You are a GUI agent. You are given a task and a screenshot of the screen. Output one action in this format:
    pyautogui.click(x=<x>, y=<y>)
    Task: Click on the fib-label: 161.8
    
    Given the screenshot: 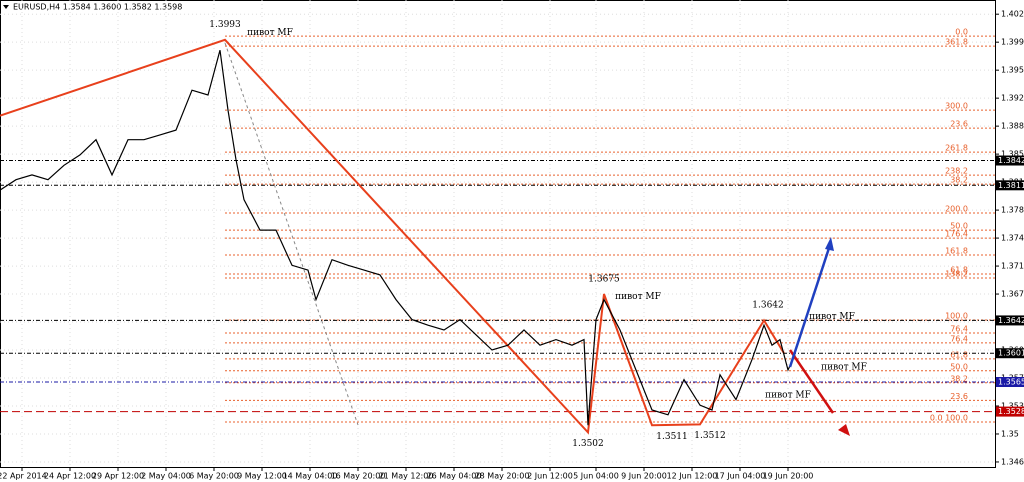 What is the action you would take?
    pyautogui.click(x=956, y=251)
    